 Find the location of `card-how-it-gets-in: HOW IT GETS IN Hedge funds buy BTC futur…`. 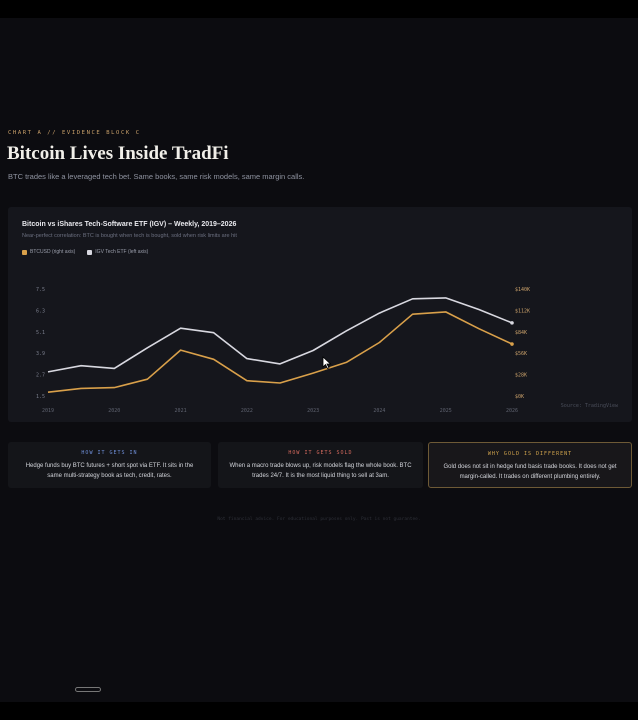

card-how-it-gets-in: HOW IT GETS IN Hedge funds buy BTC futur… is located at coordinates (109, 465).